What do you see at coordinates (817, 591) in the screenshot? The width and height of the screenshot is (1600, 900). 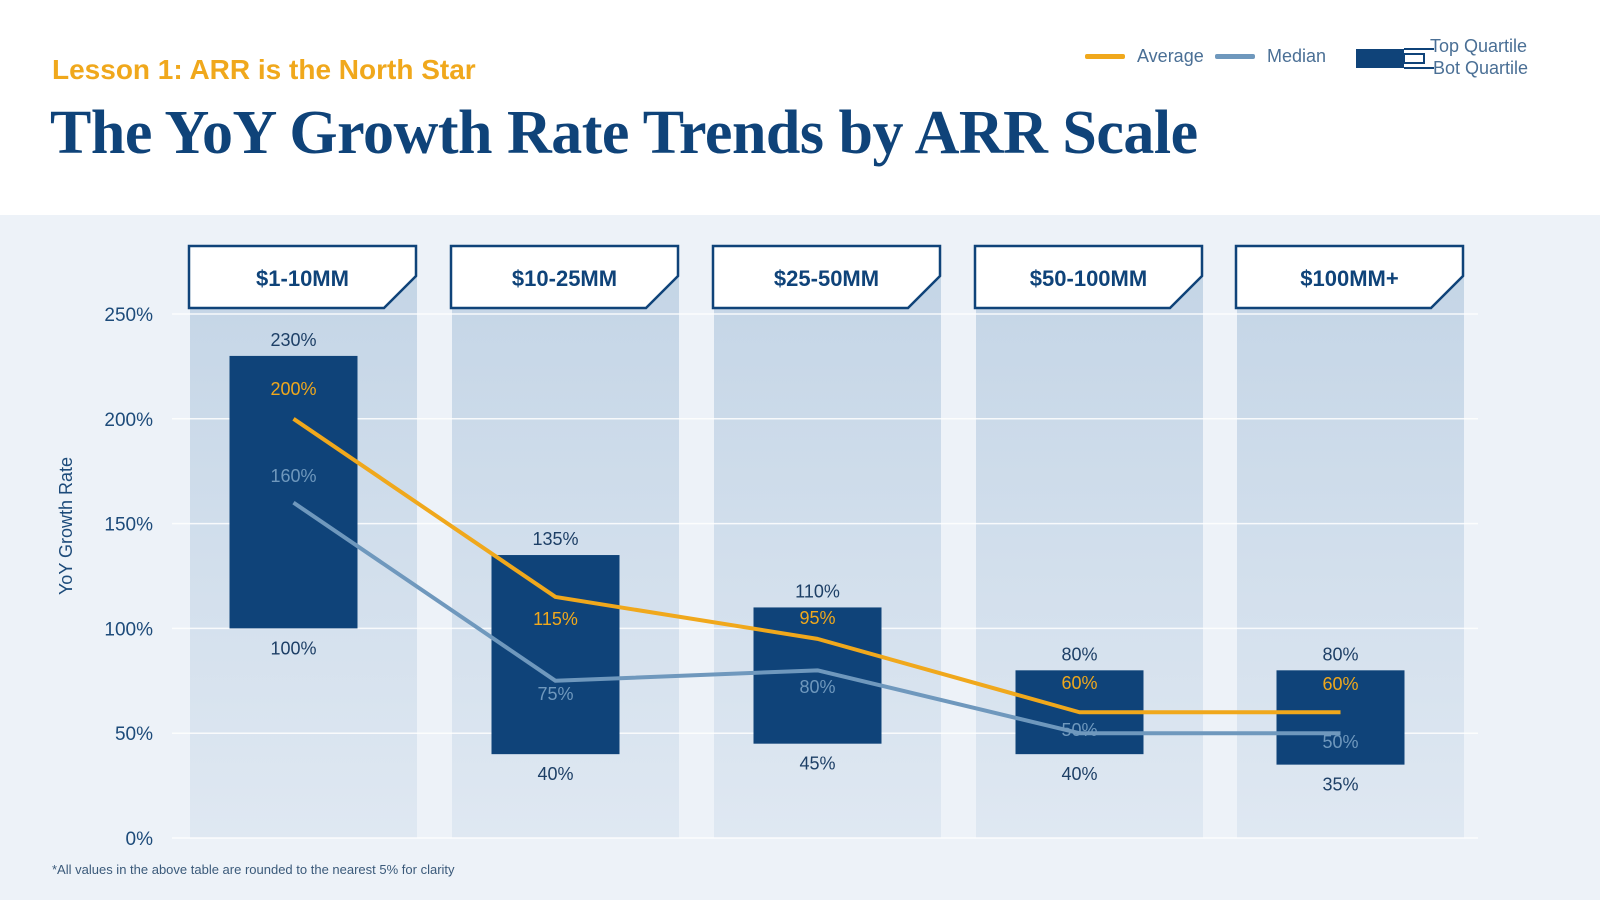 I see `top-quartile-label: 110%` at bounding box center [817, 591].